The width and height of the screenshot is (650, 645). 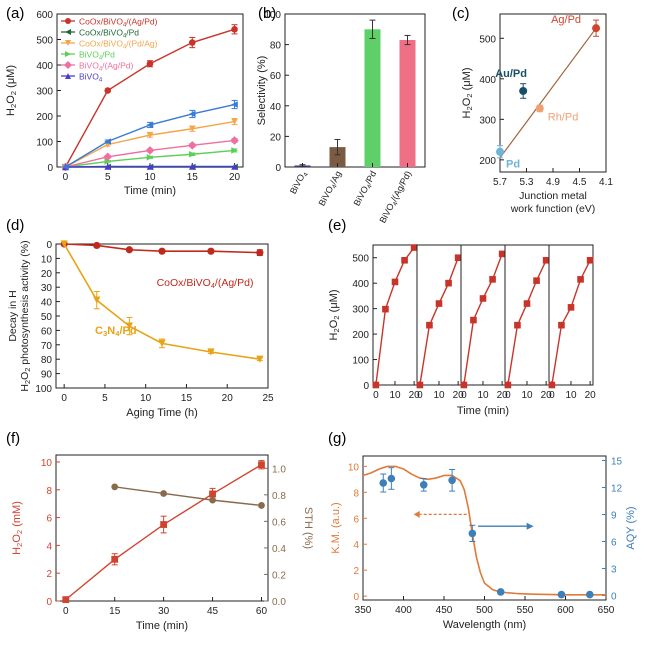 What do you see at coordinates (356, 519) in the screenshot?
I see `g-ytick-label: 6` at bounding box center [356, 519].